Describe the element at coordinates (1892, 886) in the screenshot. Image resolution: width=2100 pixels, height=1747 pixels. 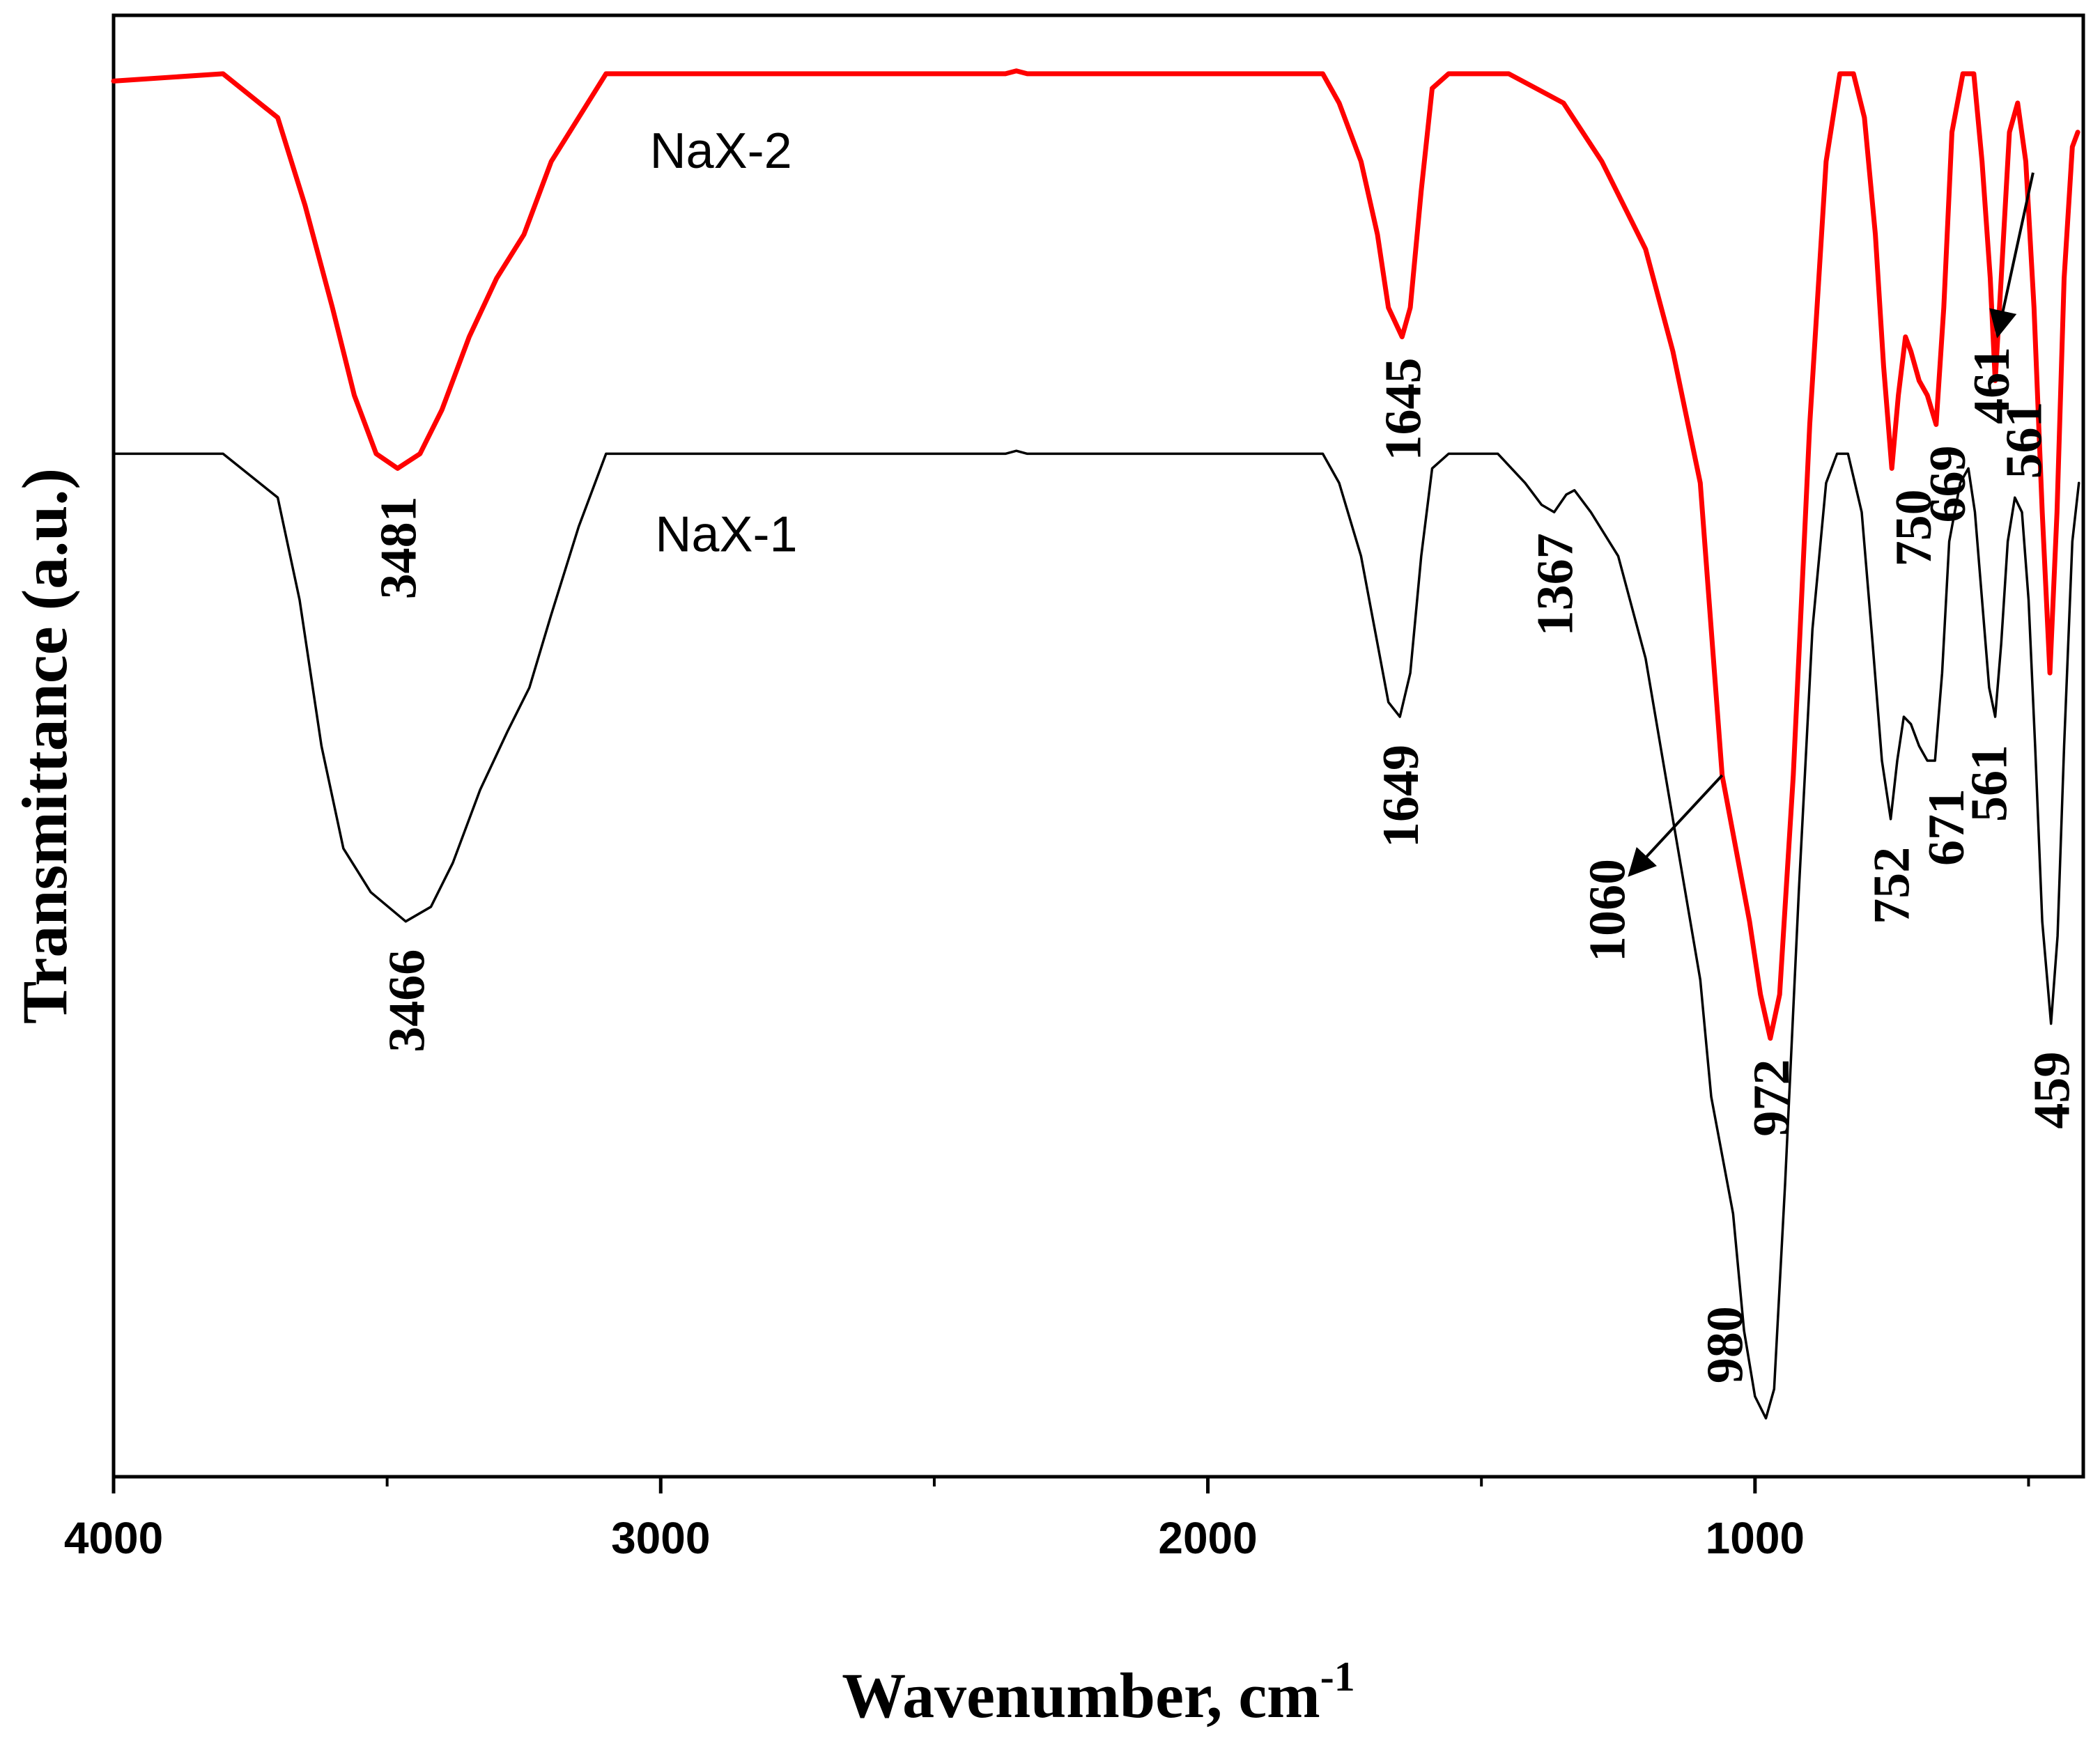
I see `peak-label: 752` at that location.